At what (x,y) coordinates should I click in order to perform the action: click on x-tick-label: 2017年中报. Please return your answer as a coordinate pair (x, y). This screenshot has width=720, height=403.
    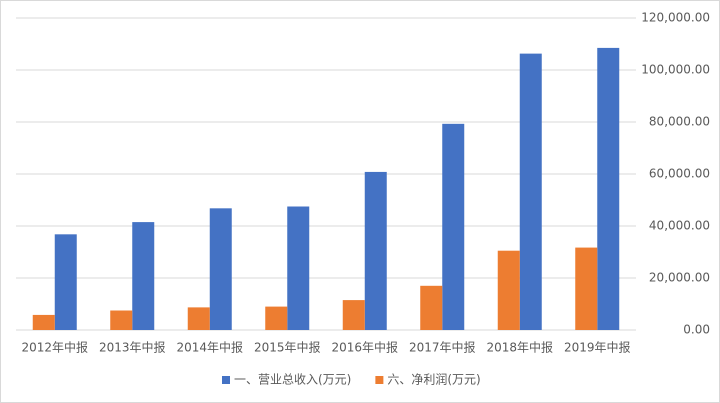
    Looking at the image, I should click on (442, 347).